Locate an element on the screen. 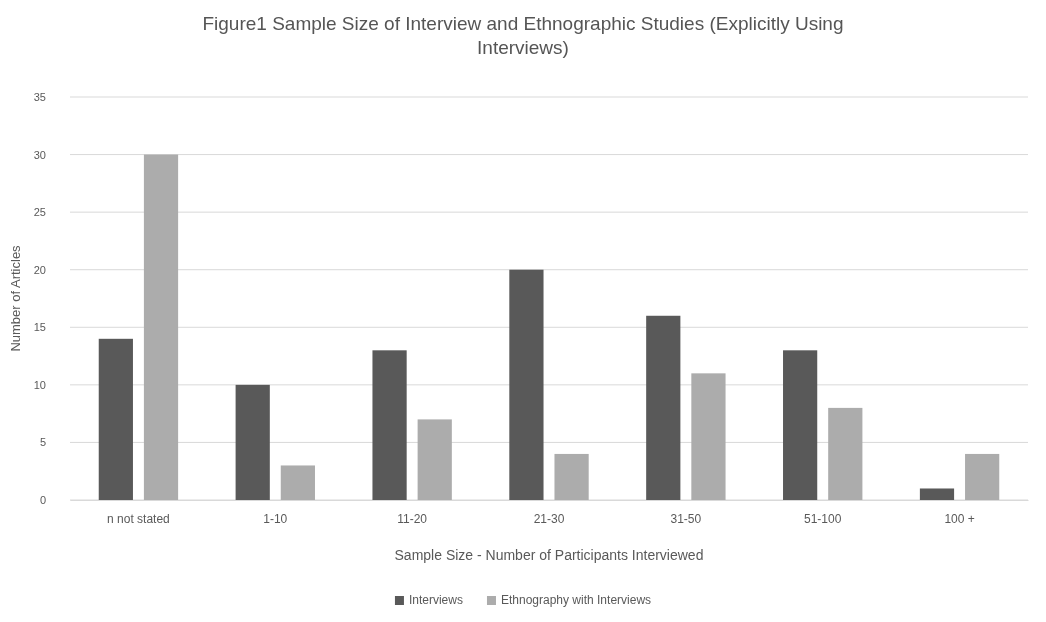  x-tick-label: 31-50 is located at coordinates (686, 518).